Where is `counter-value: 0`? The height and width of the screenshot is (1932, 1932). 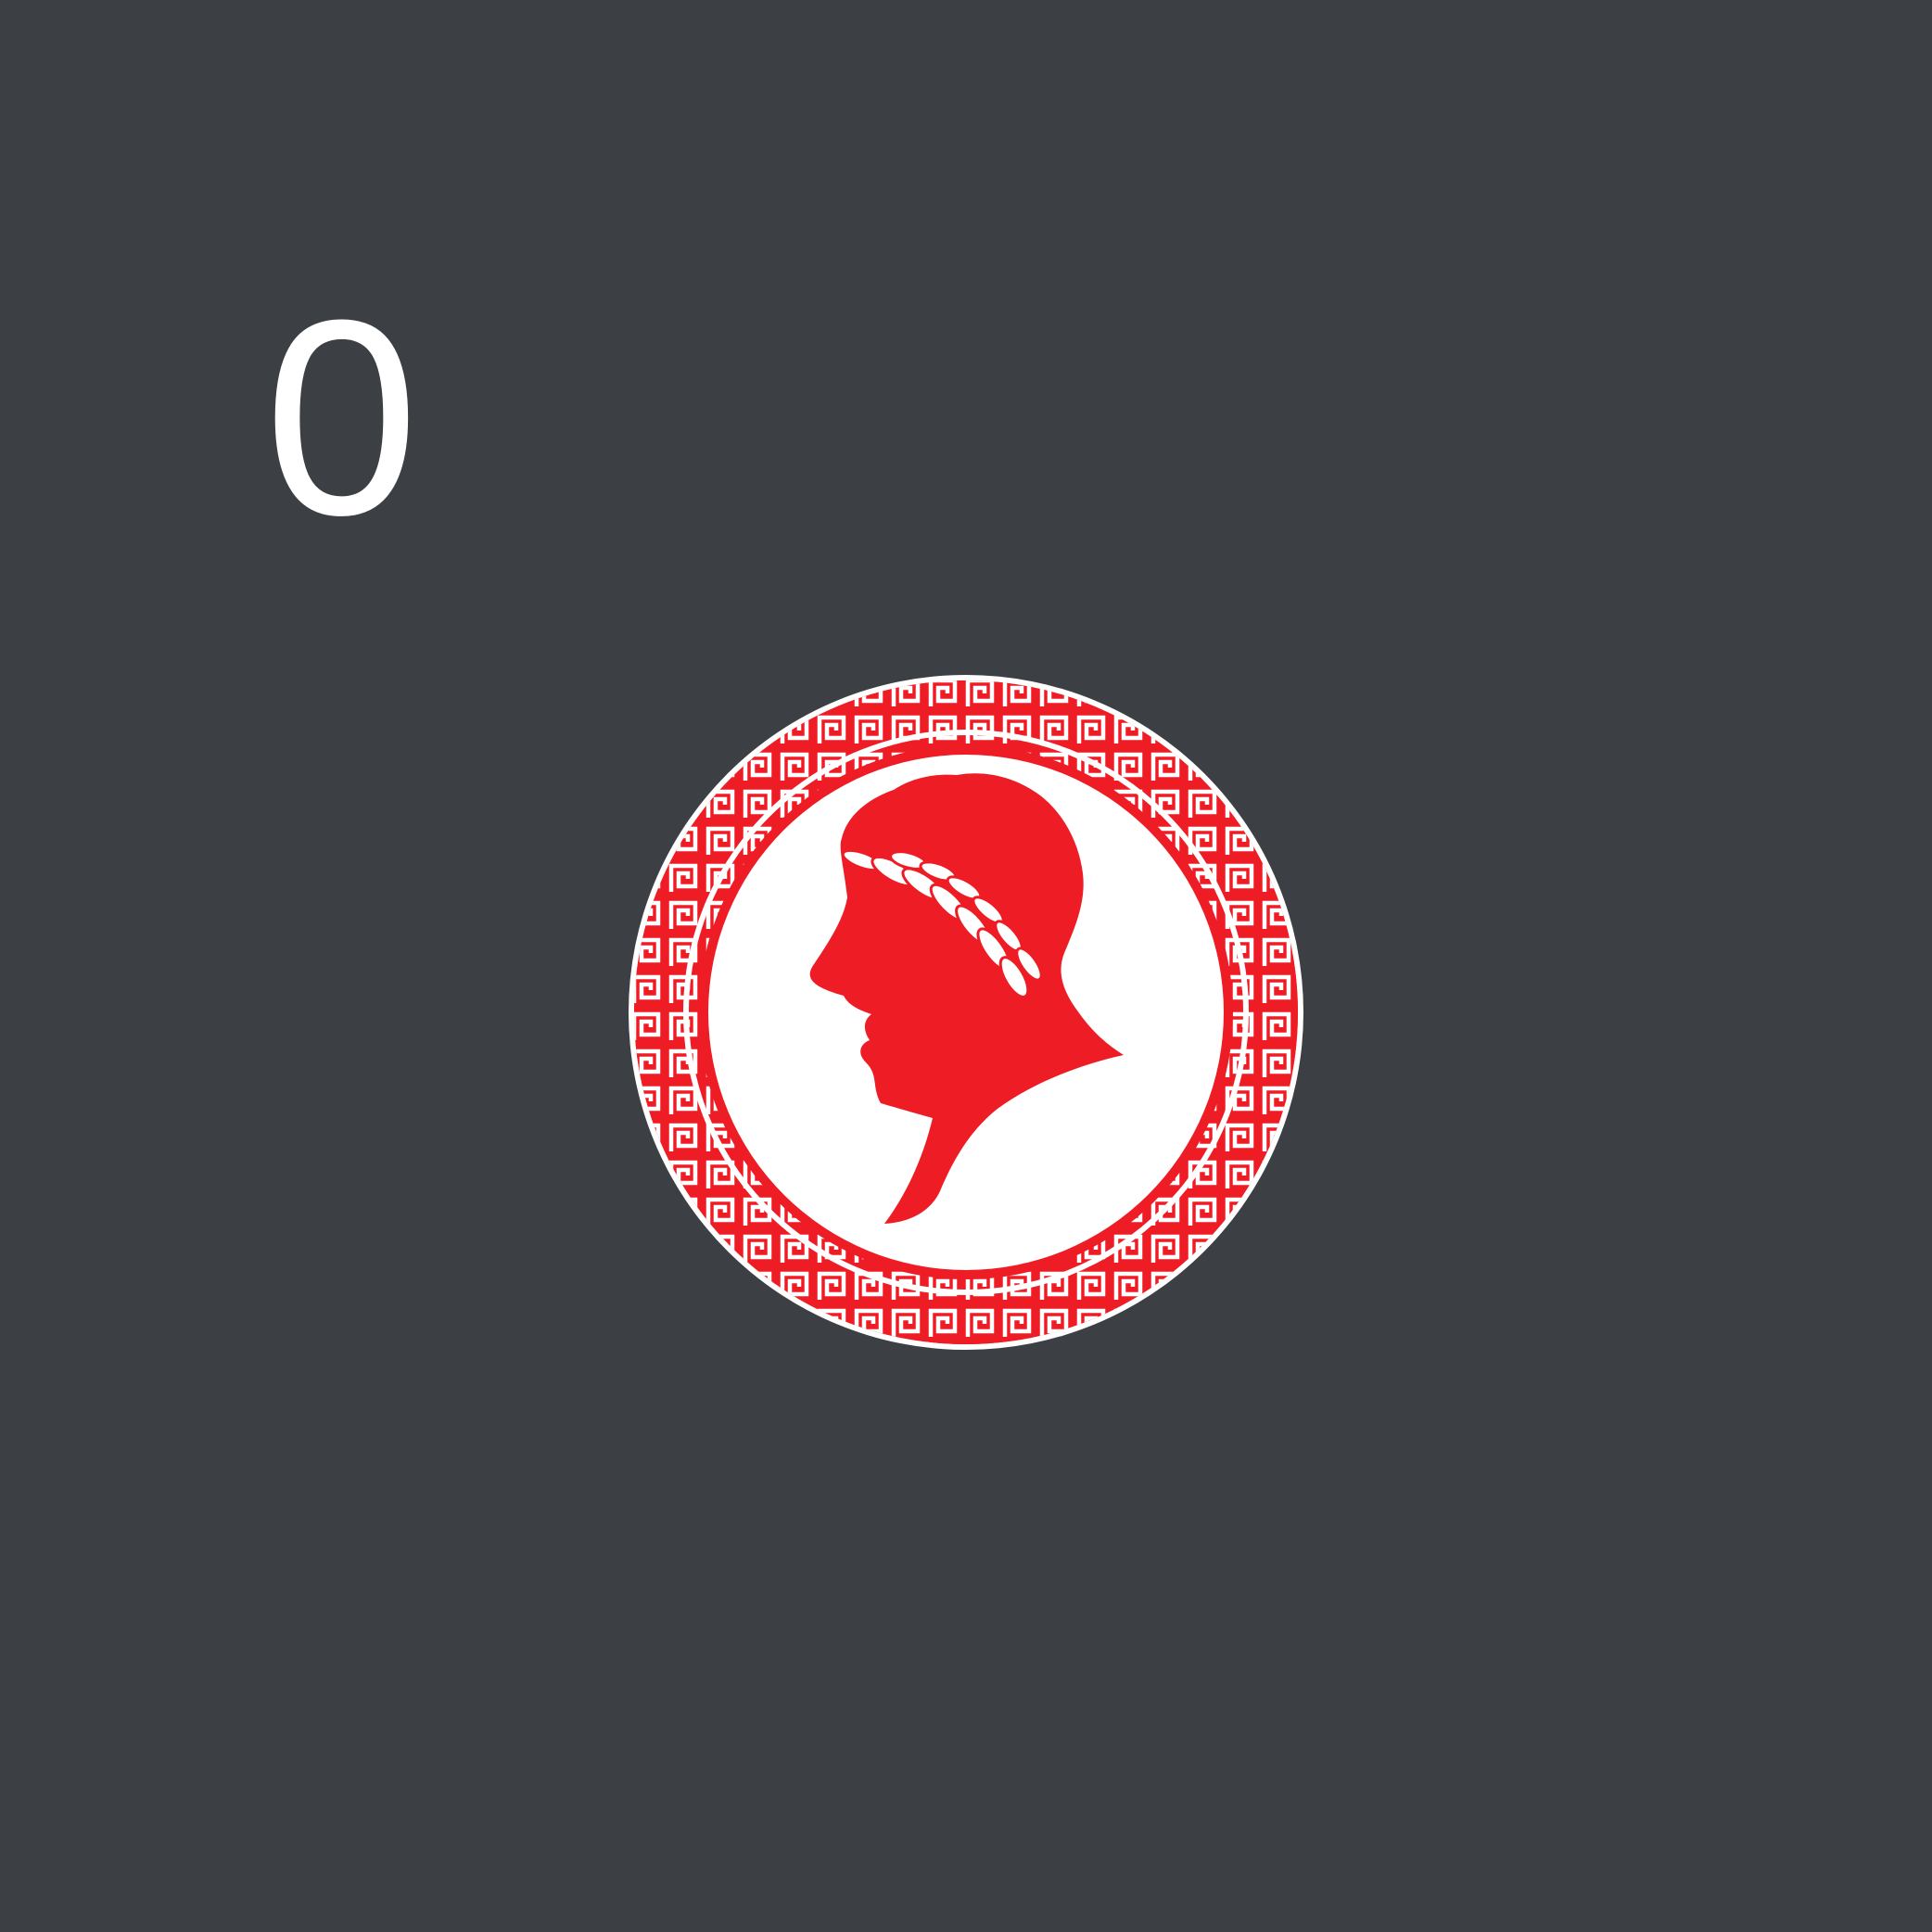
counter-value: 0 is located at coordinates (341, 417).